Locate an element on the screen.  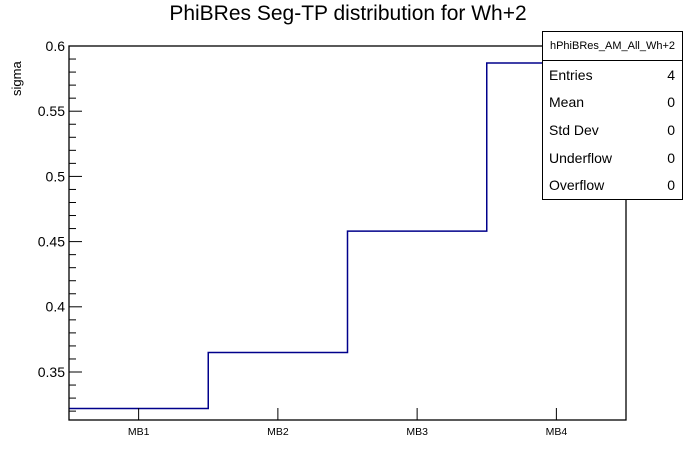
y-tick-label: 0.5 is located at coordinates (56, 176).